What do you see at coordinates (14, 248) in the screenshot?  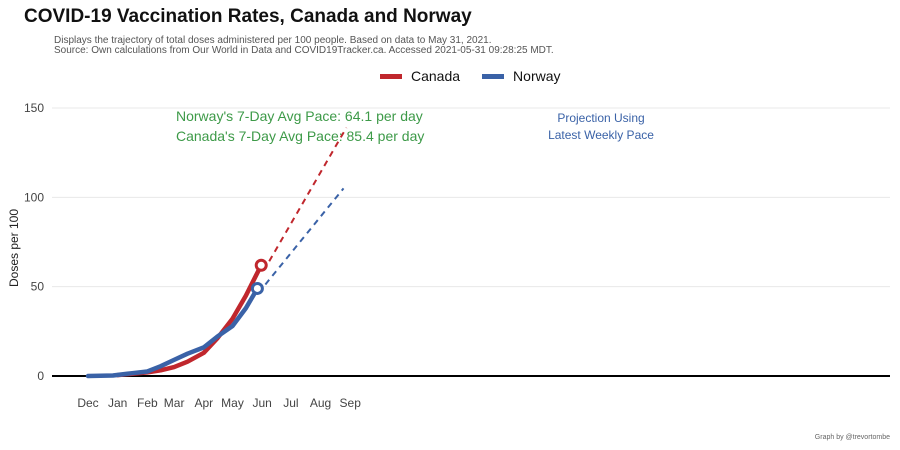 I see `y-axis-title: Doses per 100` at bounding box center [14, 248].